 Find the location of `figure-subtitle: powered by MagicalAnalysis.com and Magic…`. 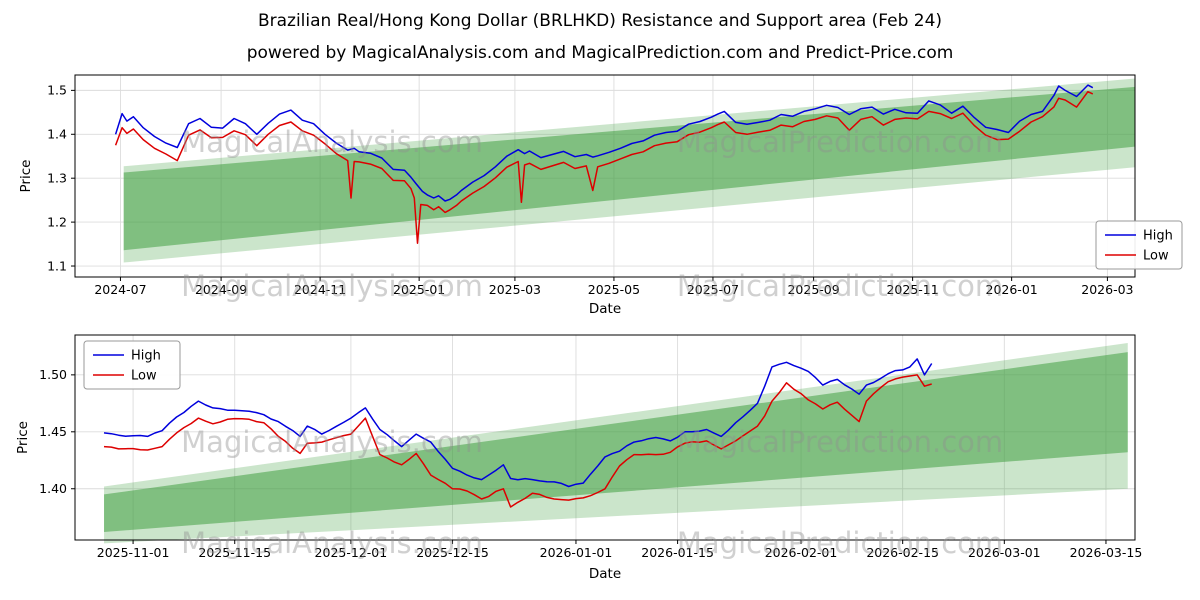

figure-subtitle: powered by MagicalAnalysis.com and Magic… is located at coordinates (600, 53).